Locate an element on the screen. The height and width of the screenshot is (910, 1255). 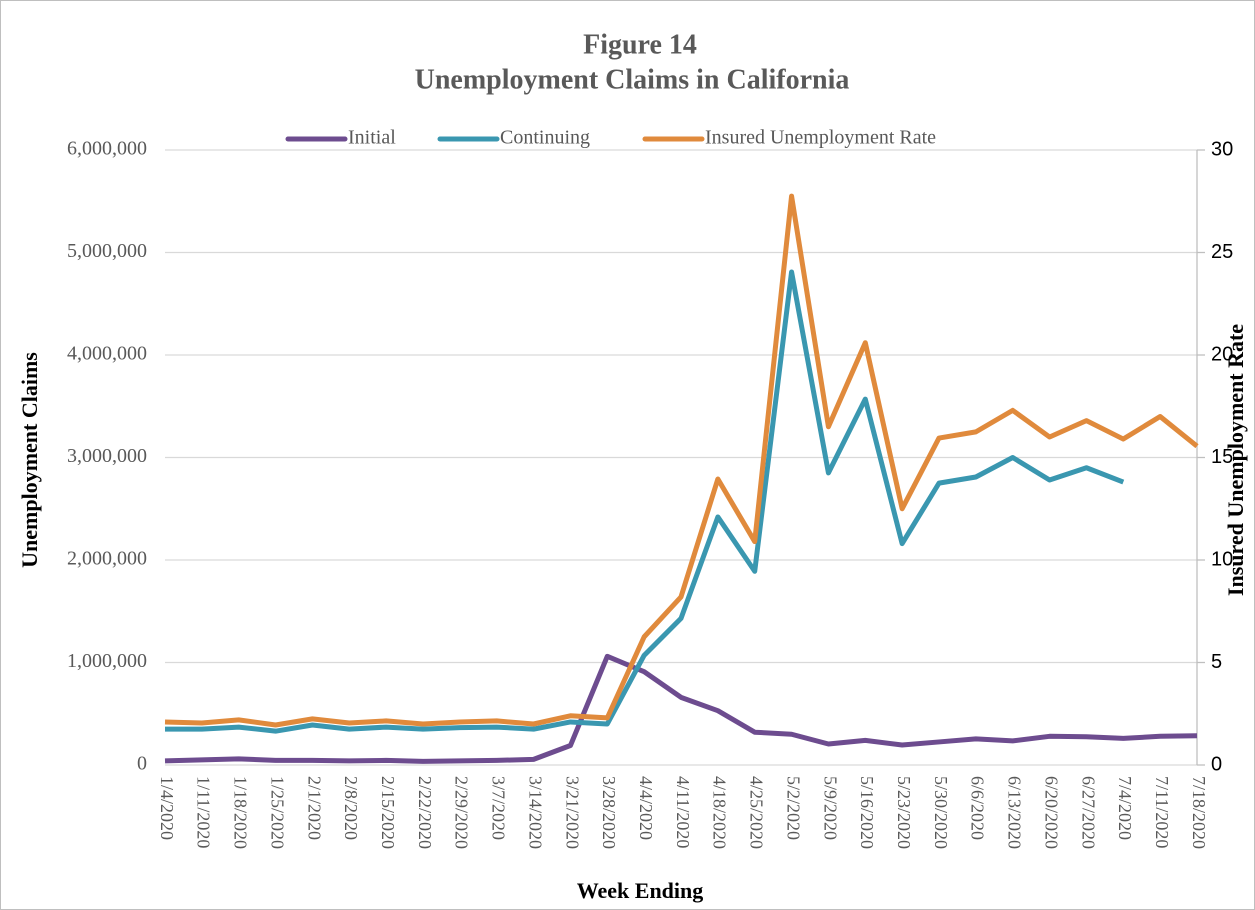
x-tick-label: 2/1/2020 is located at coordinates (314, 808).